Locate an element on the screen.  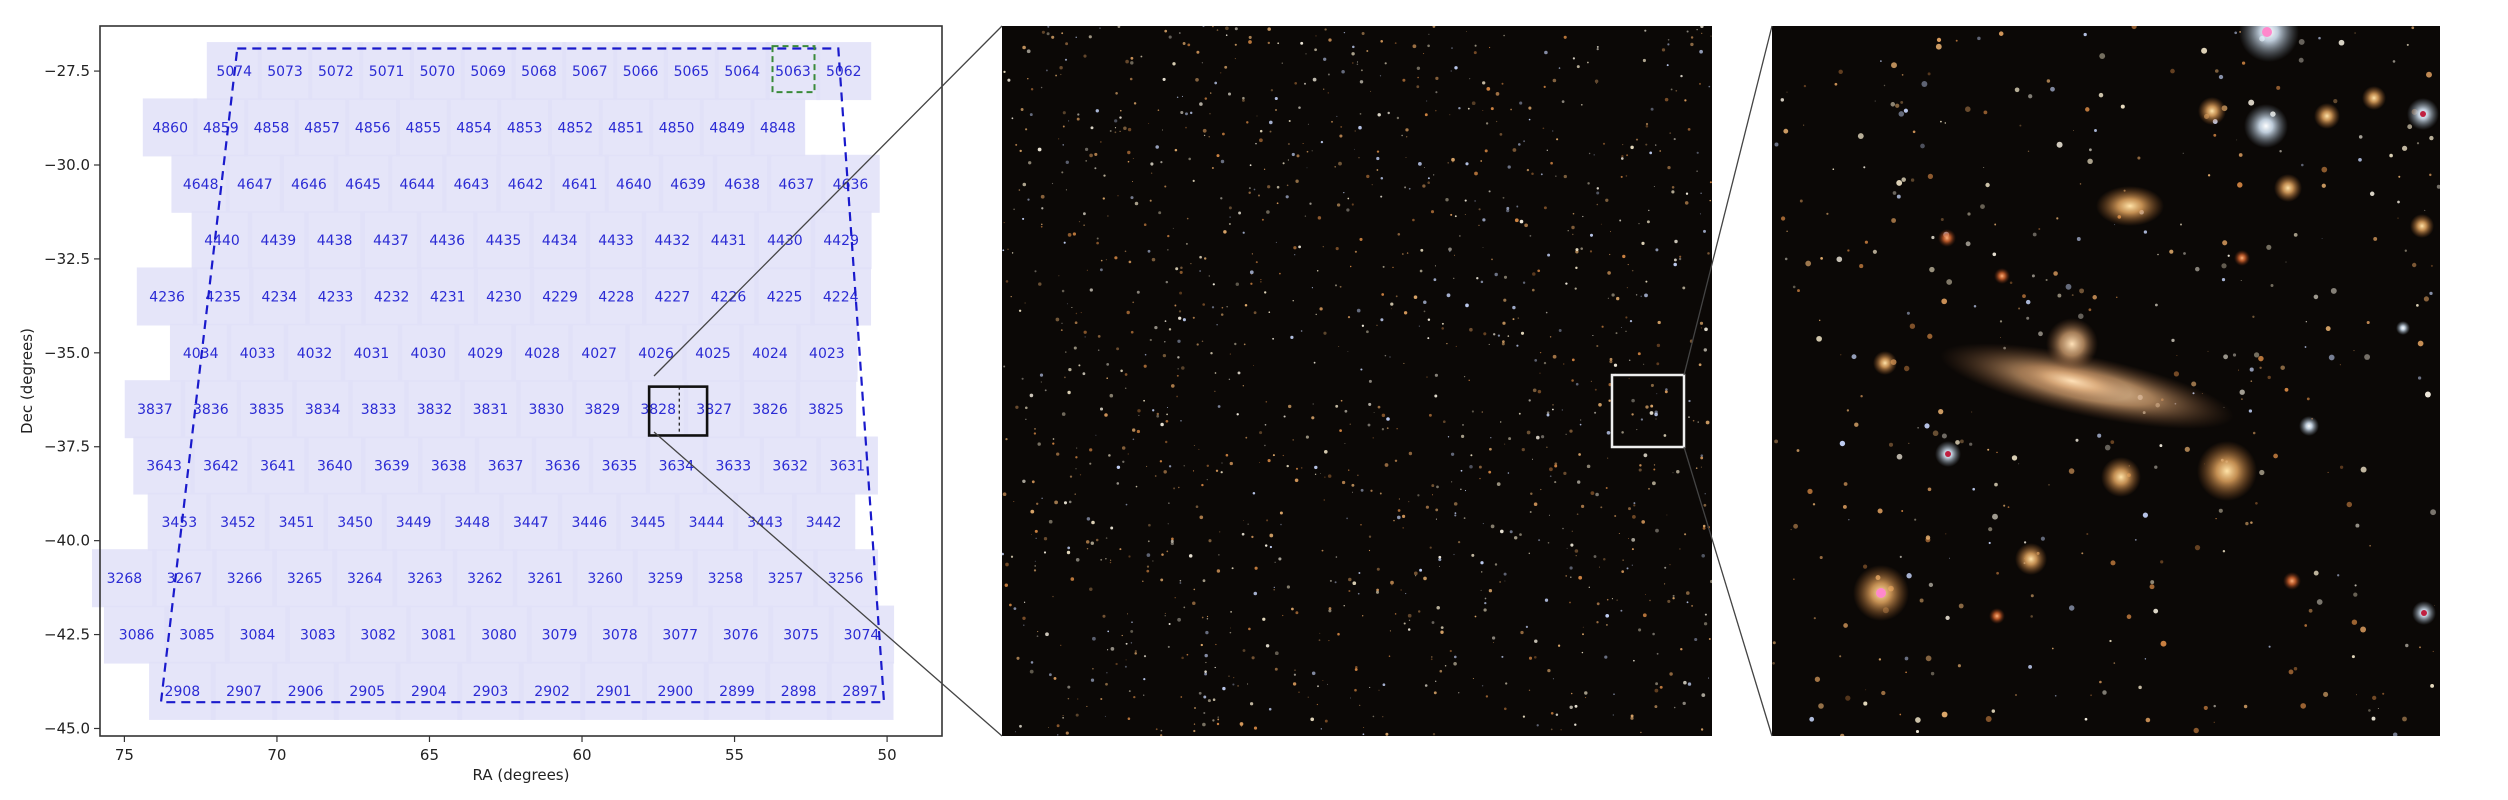
tile-label: 5066 is located at coordinates (641, 72).